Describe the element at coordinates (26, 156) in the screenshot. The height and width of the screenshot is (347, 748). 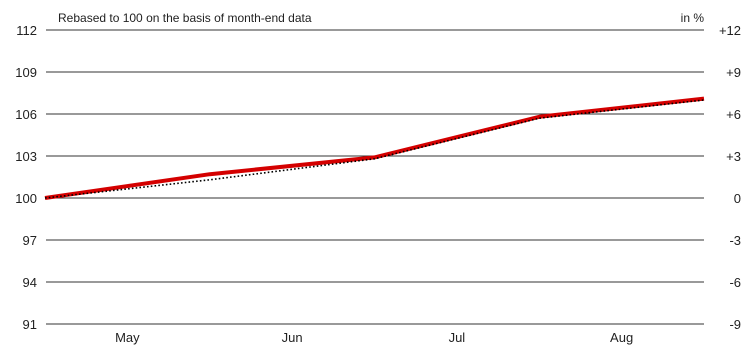
I see `y-tick-label: 103` at that location.